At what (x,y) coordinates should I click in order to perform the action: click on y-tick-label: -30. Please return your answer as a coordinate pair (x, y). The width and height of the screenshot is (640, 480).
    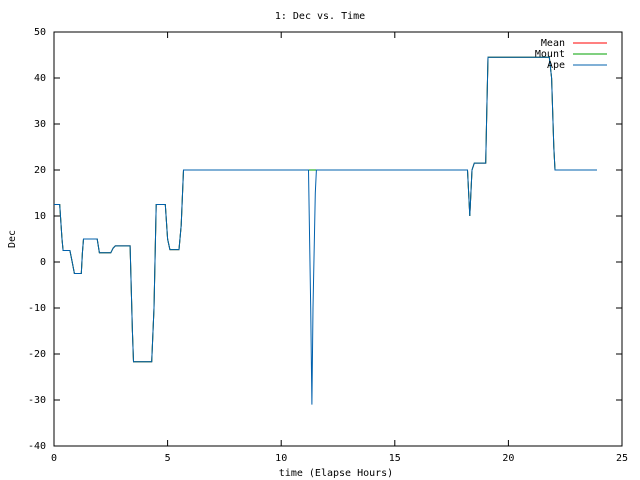
    Looking at the image, I should click on (37, 400).